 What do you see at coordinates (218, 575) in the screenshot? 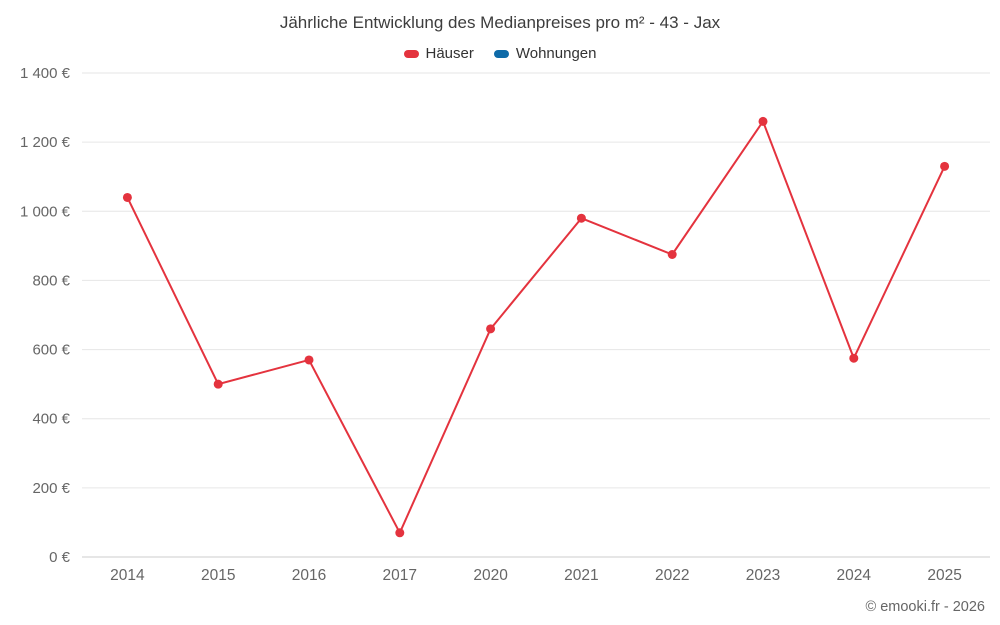
I see `x-axis-tick-label: 2015` at bounding box center [218, 575].